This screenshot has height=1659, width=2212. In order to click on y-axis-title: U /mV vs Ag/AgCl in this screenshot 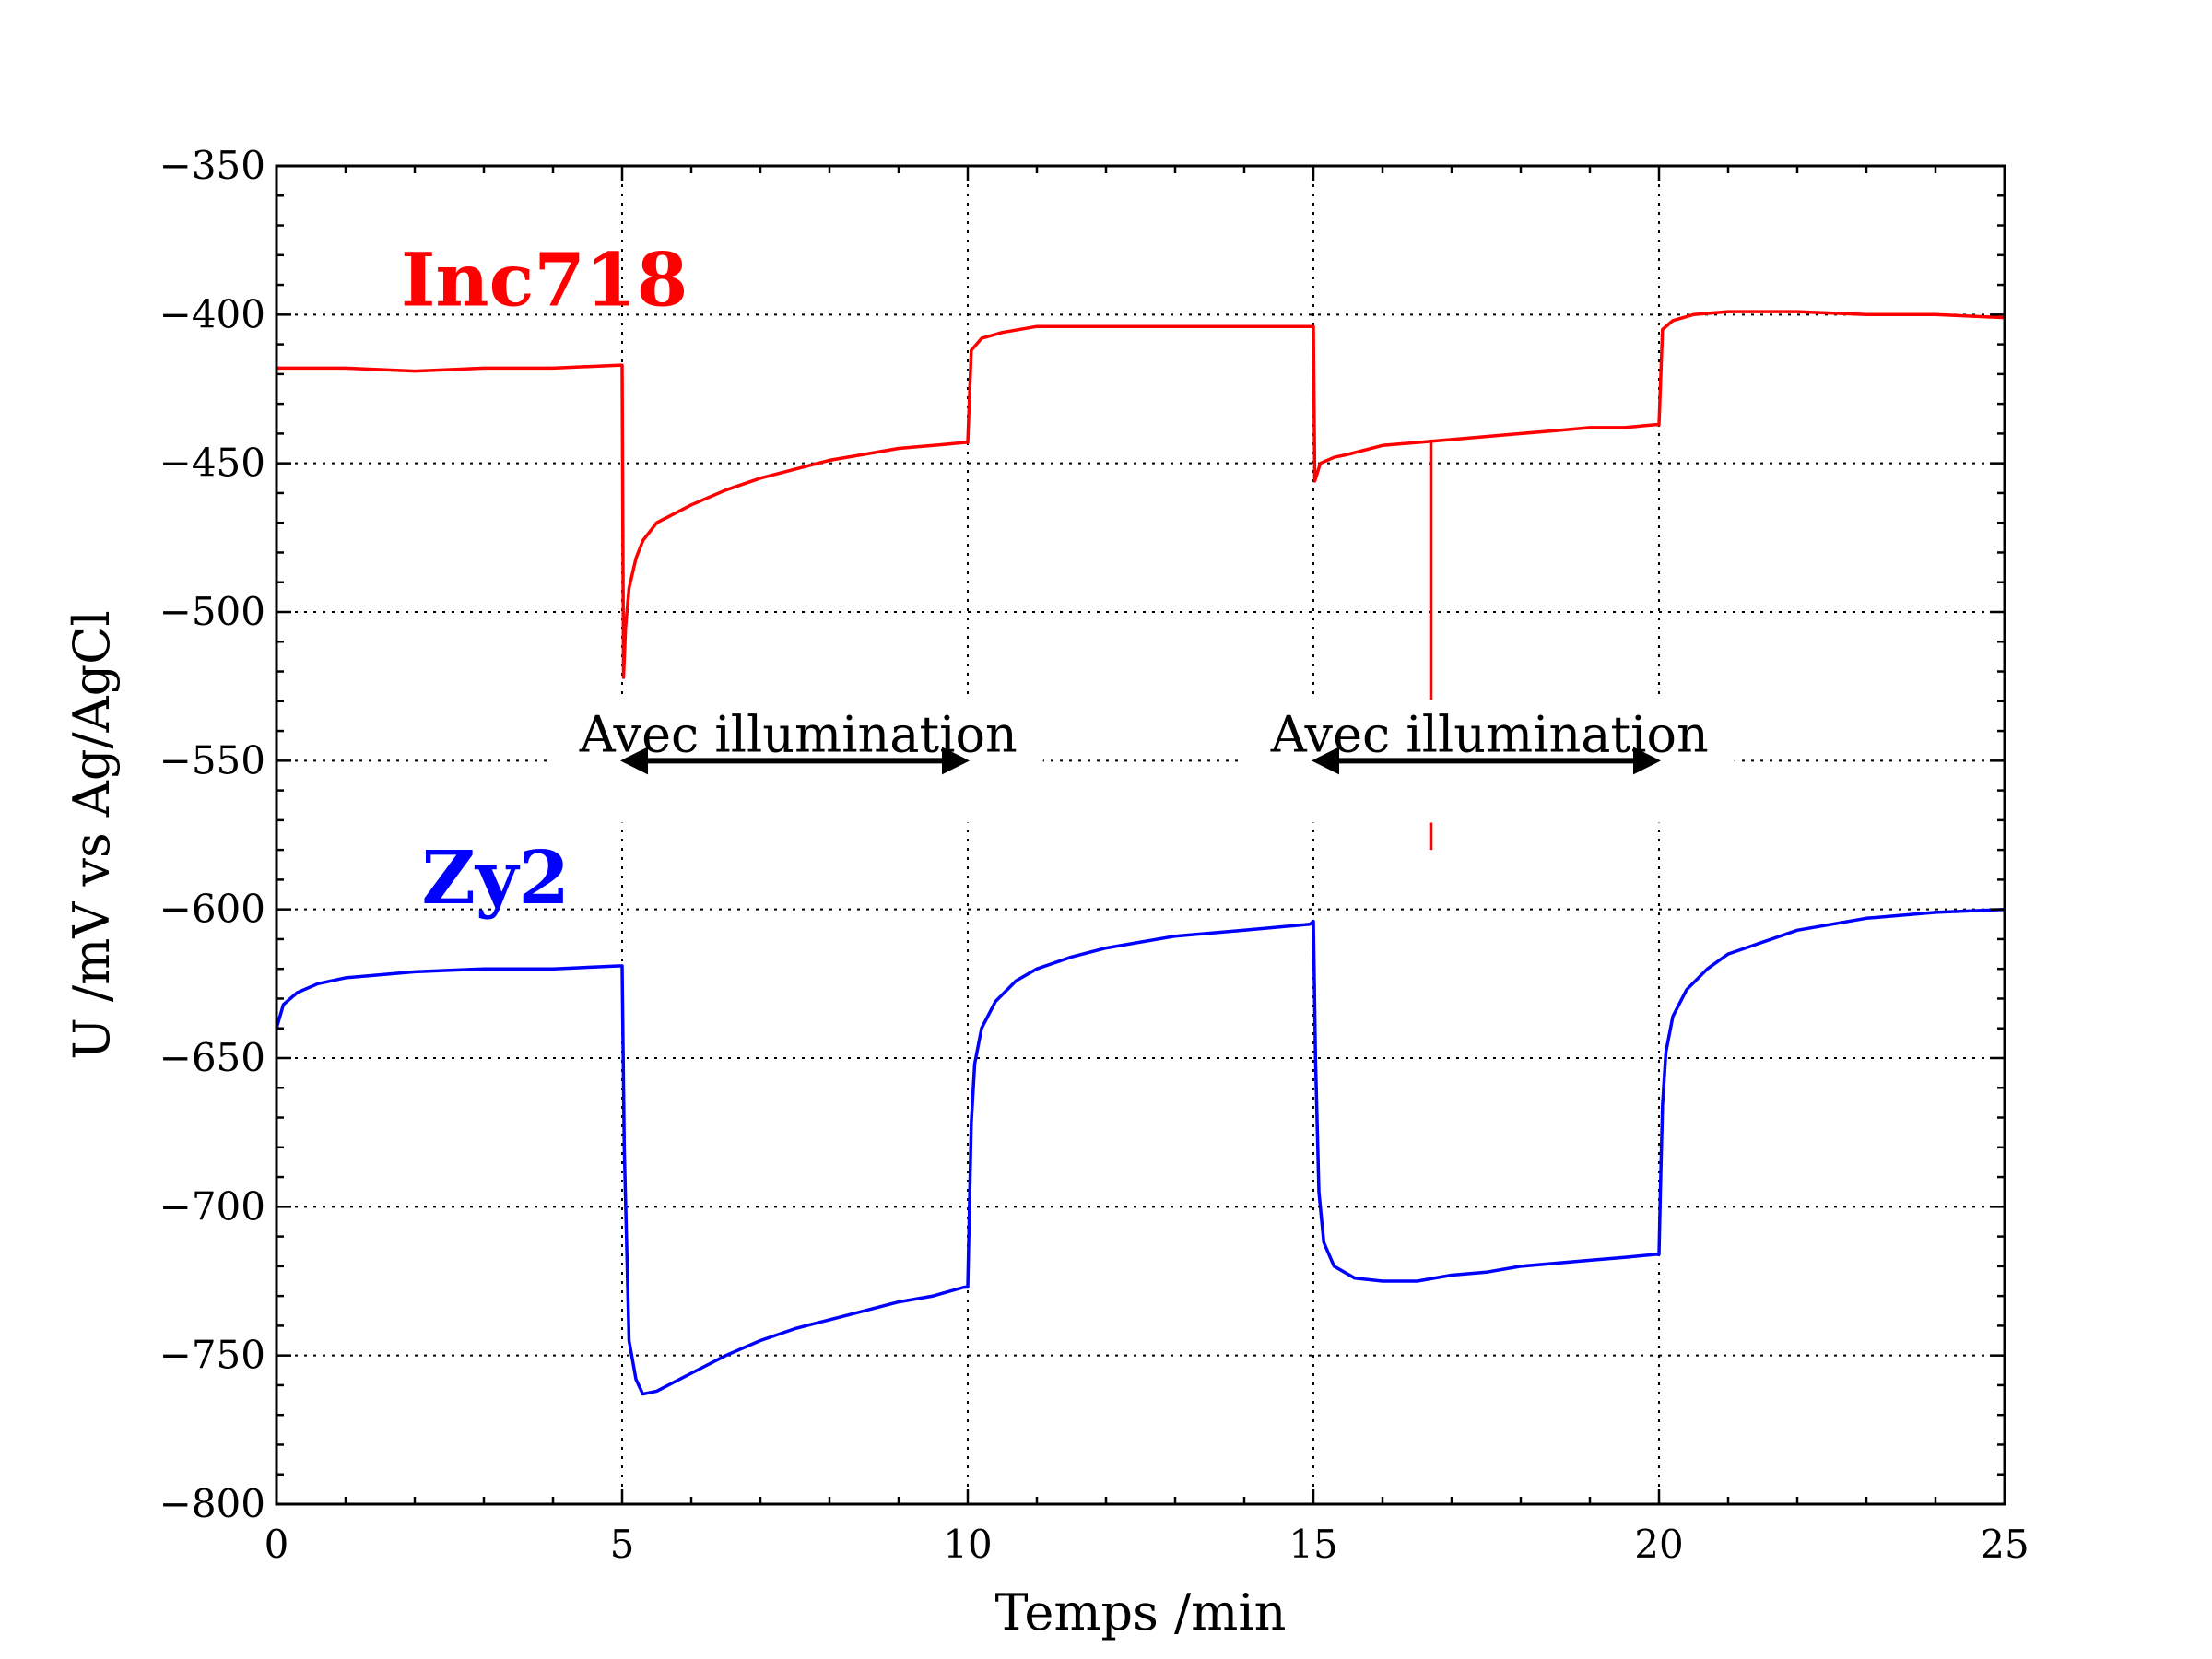, I will do `click(92, 835)`.